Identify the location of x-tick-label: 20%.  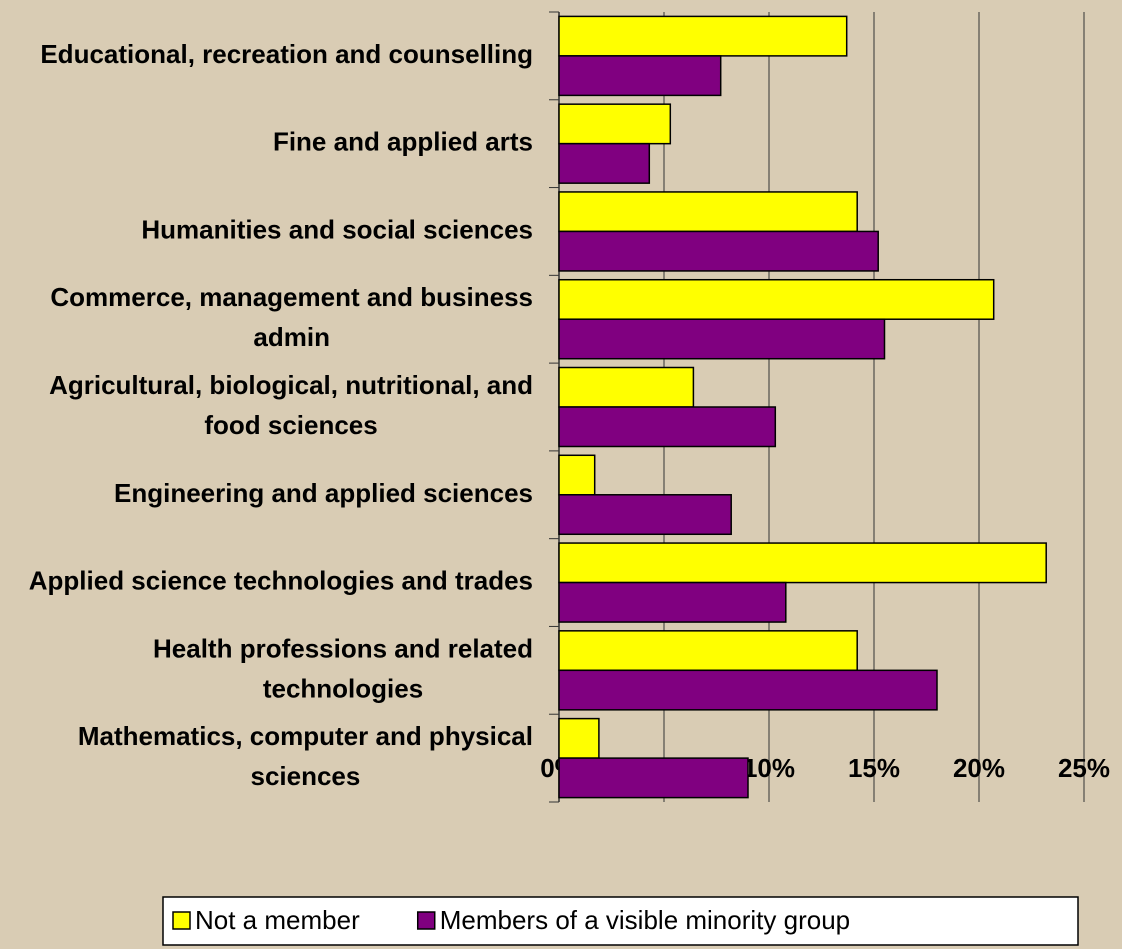
(979, 768).